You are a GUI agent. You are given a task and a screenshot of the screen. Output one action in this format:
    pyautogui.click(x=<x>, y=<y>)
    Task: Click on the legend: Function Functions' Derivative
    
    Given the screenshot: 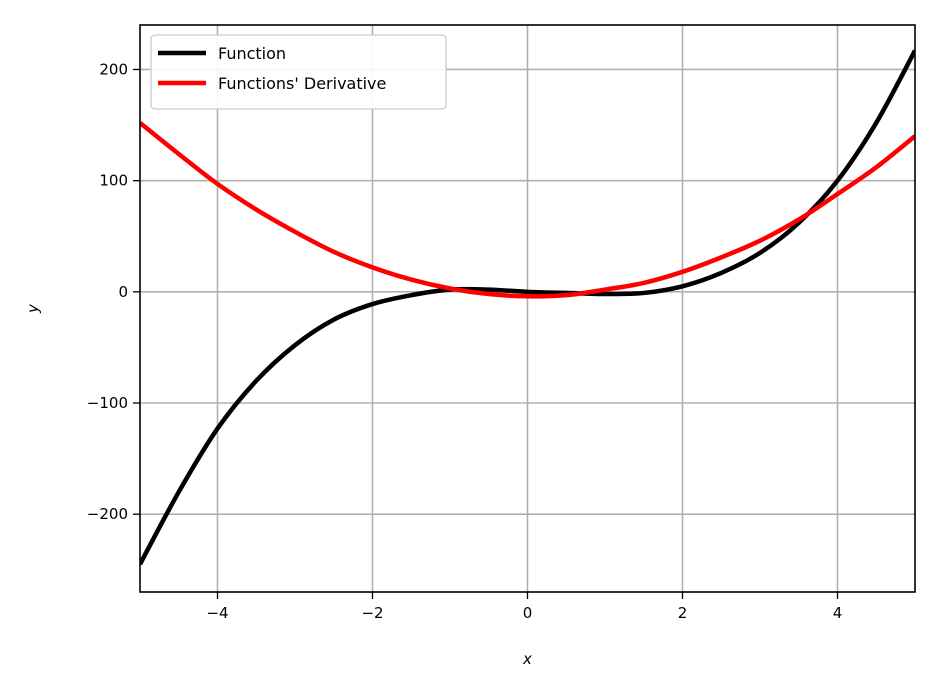 What is the action you would take?
    pyautogui.click(x=298, y=72)
    